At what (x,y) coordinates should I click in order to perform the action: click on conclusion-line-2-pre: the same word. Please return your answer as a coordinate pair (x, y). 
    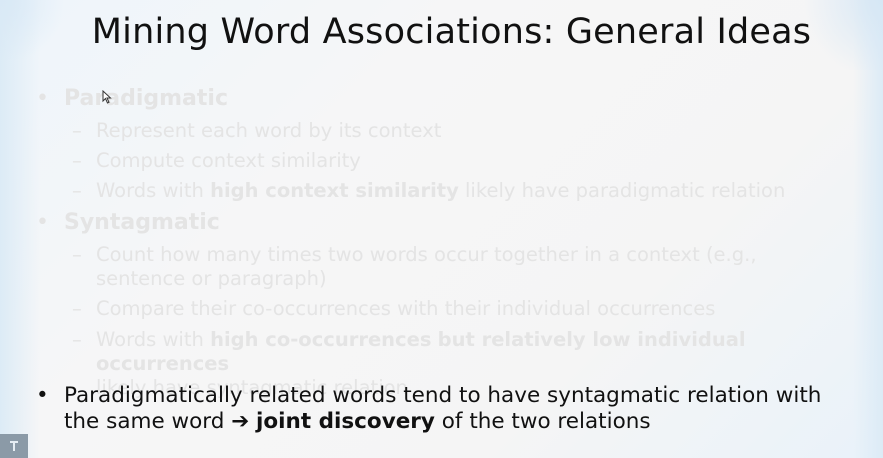
    Looking at the image, I should click on (148, 421).